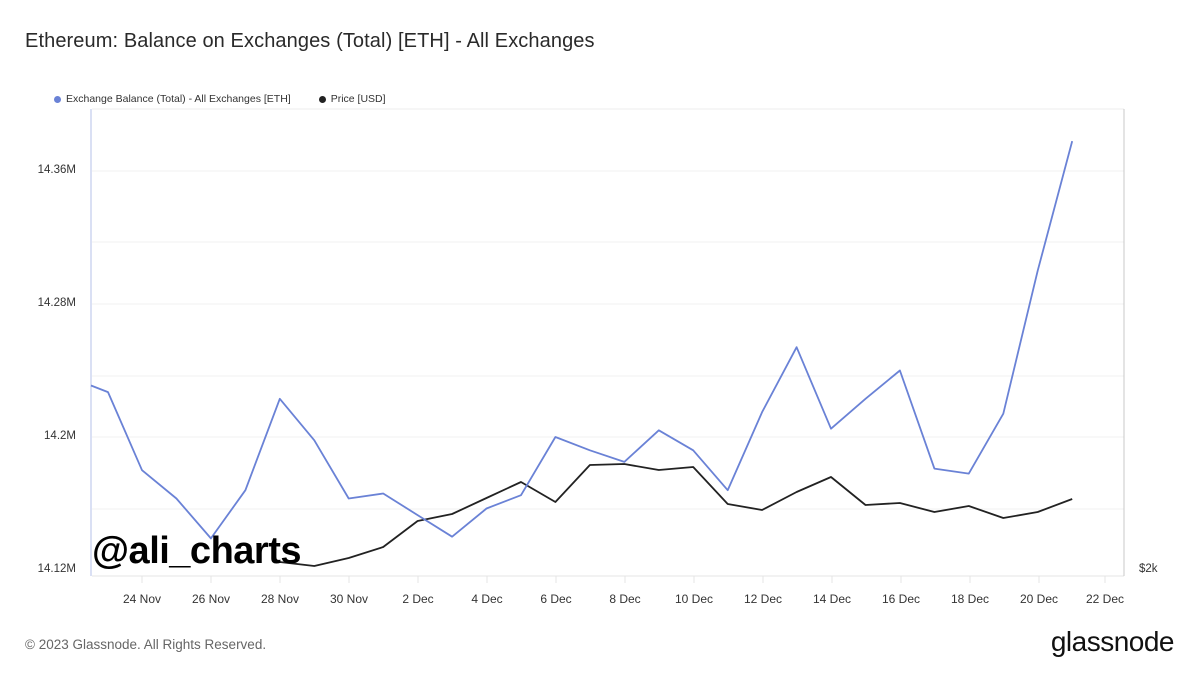 This screenshot has height=675, width=1199. What do you see at coordinates (211, 599) in the screenshot?
I see `x-tick: 26 Nov` at bounding box center [211, 599].